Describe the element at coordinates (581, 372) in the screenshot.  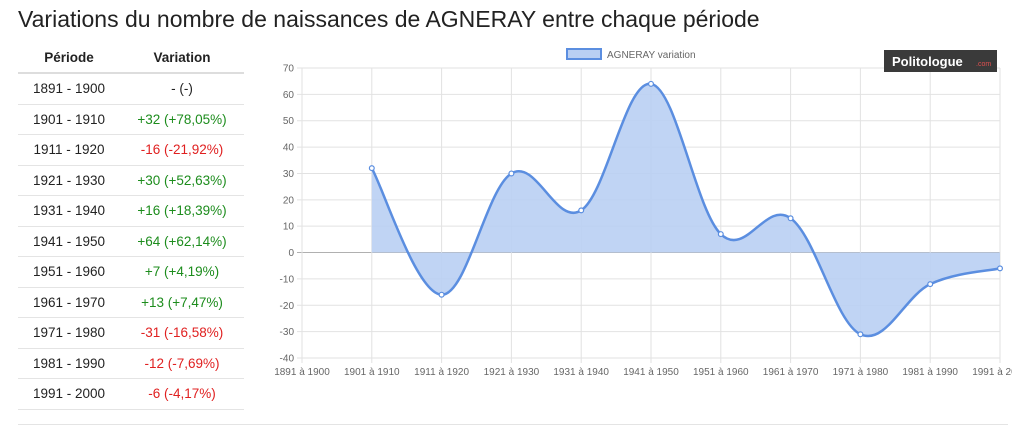
I see `x-tick-label: 1931 à 1940` at that location.